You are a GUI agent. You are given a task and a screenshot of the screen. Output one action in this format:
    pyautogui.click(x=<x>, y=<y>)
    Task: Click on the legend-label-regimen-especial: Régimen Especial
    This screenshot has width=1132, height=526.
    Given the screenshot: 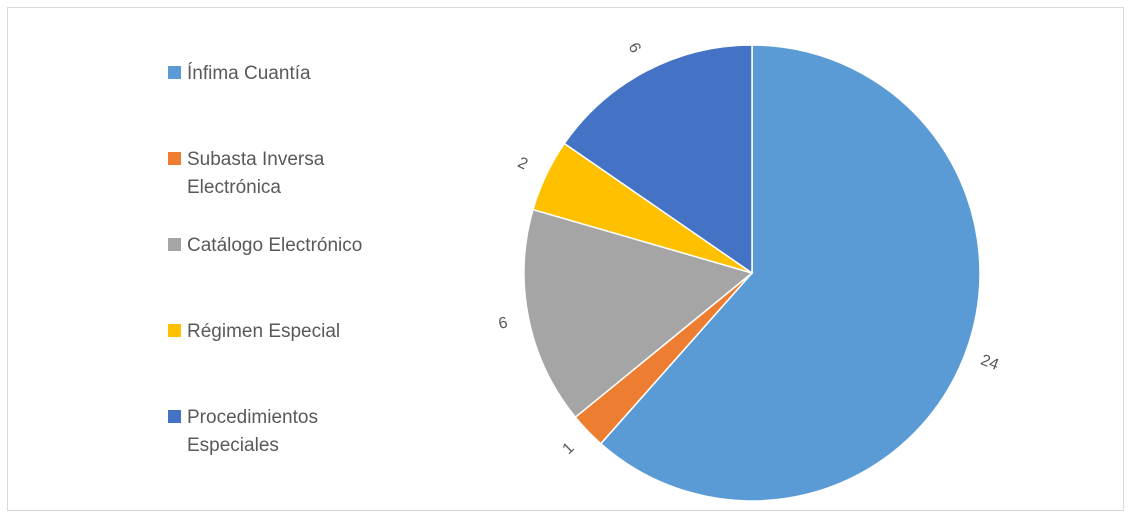 What is the action you would take?
    pyautogui.click(x=264, y=331)
    